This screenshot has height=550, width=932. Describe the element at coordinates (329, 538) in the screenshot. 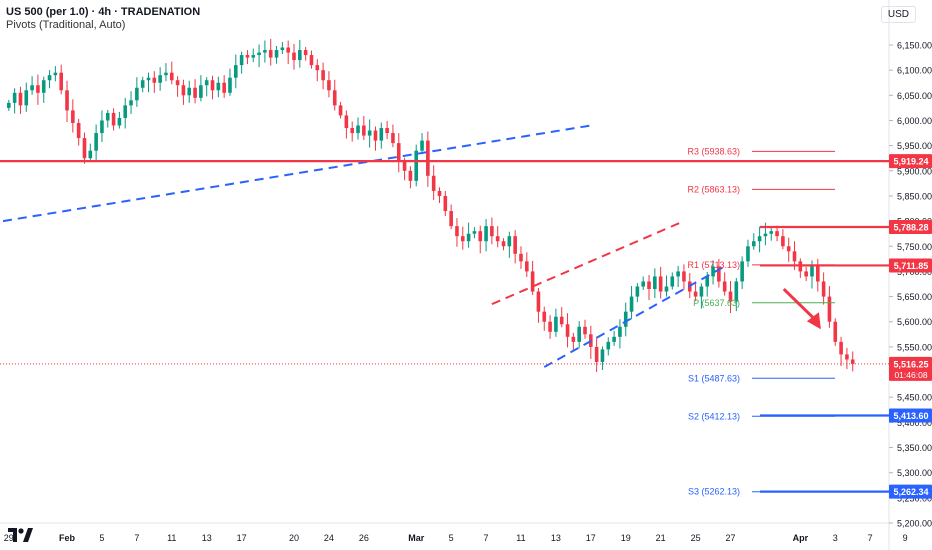

I see `x-tick-label: 24` at that location.